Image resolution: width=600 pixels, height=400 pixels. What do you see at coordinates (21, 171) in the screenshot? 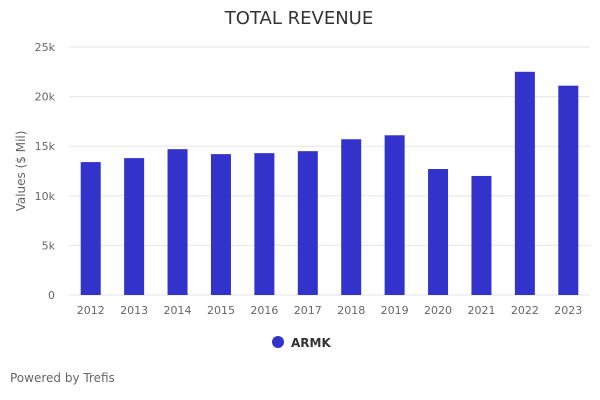
I see `y-axis-label: Values ($ Mil)` at bounding box center [21, 171].